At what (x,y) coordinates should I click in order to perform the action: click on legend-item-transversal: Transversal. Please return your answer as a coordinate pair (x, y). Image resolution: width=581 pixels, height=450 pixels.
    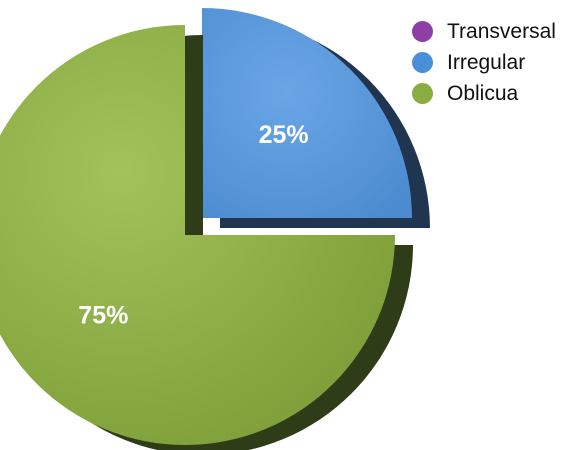
    Looking at the image, I should click on (496, 31).